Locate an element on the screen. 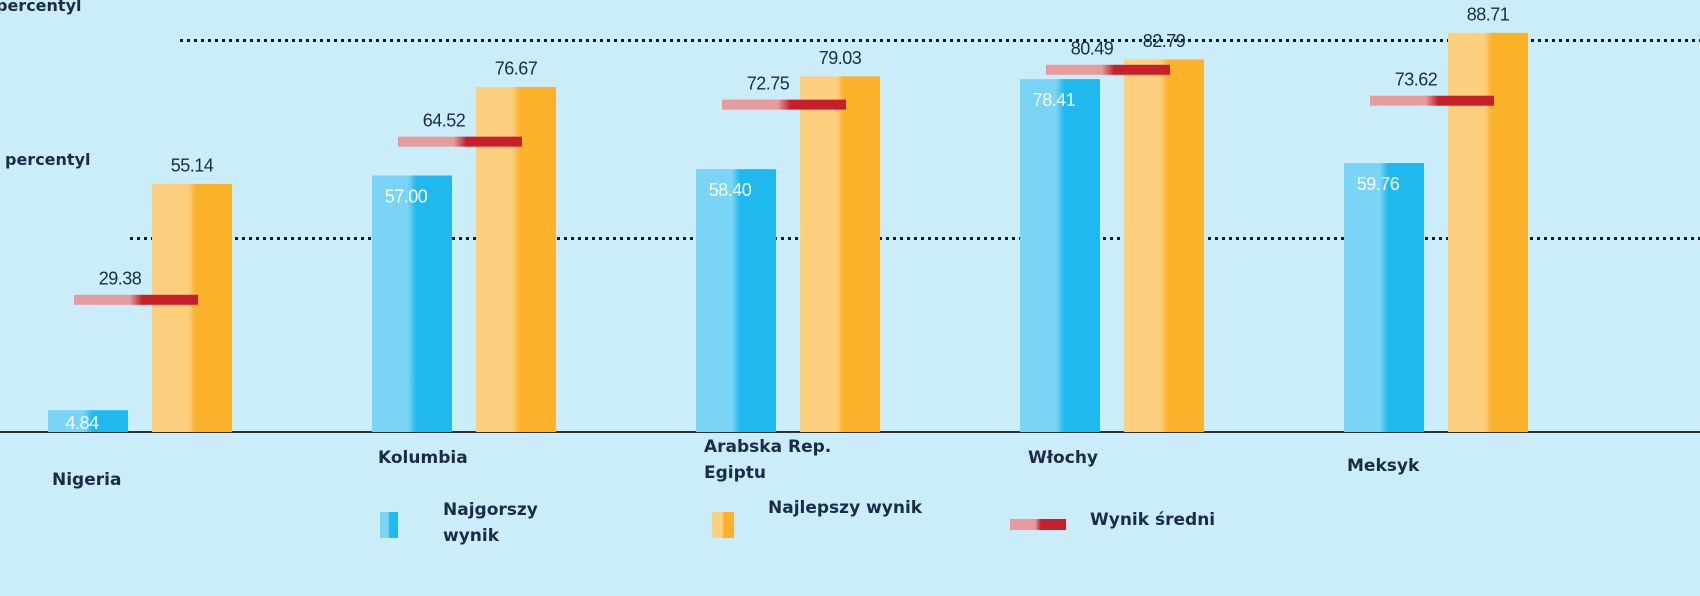  value-label: 78.41 is located at coordinates (1054, 100).